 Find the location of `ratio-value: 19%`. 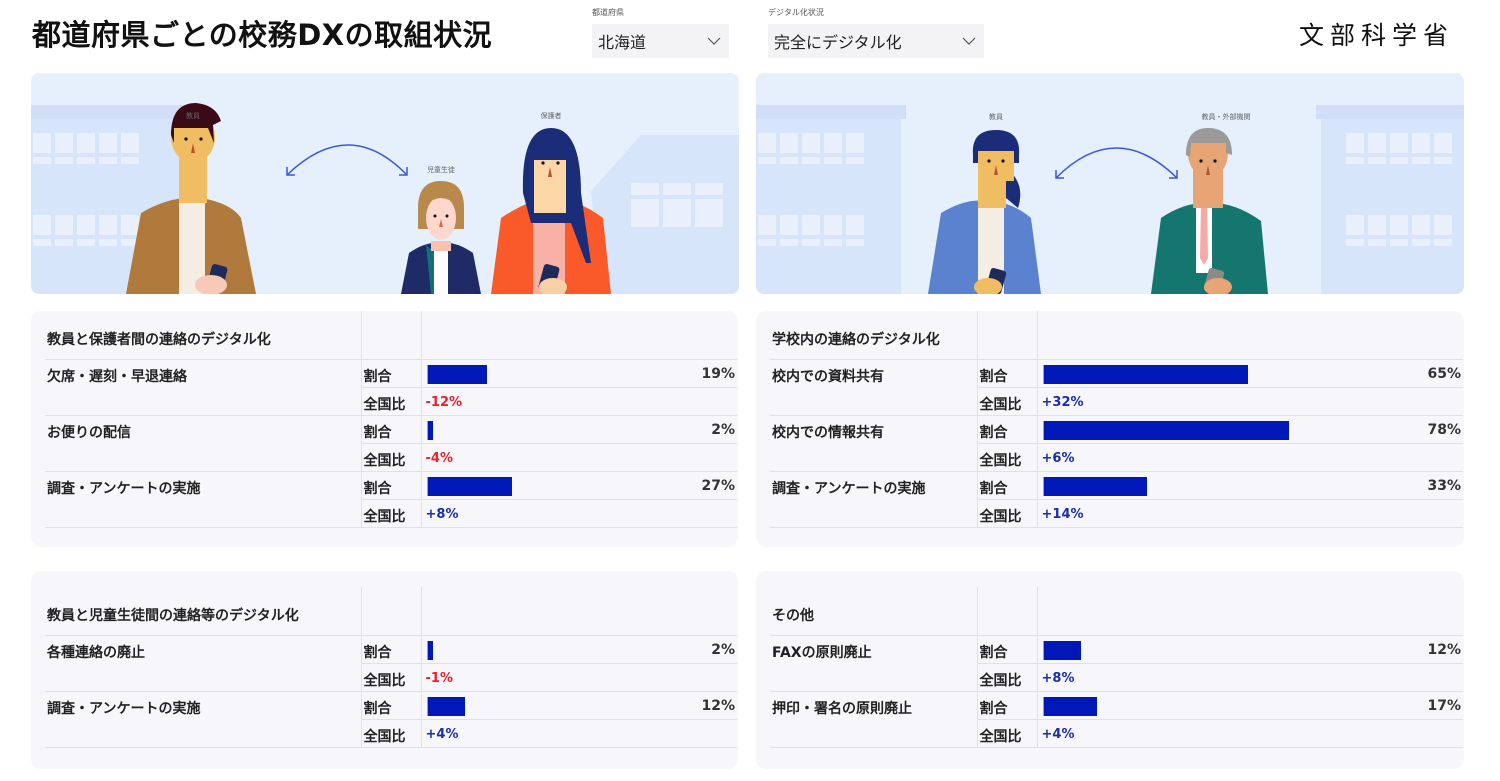

ratio-value: 19% is located at coordinates (718, 373).